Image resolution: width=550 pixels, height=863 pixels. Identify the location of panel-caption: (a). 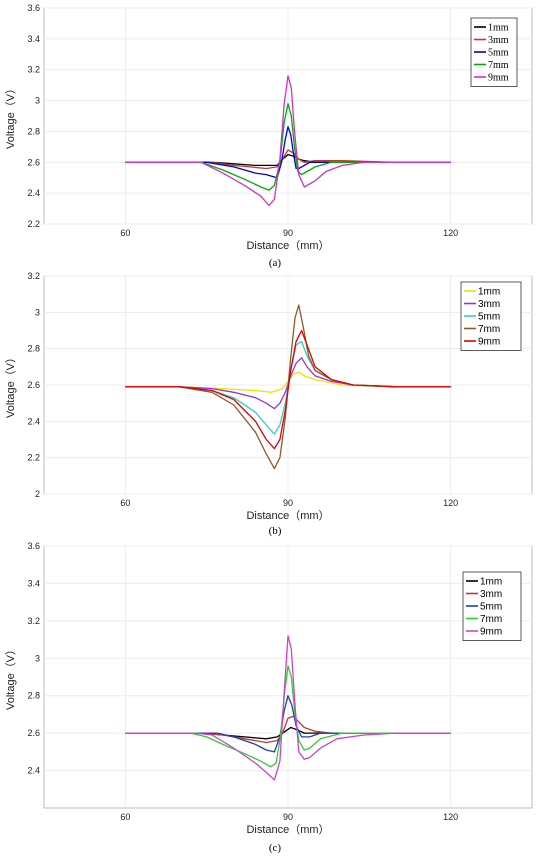
(275, 263).